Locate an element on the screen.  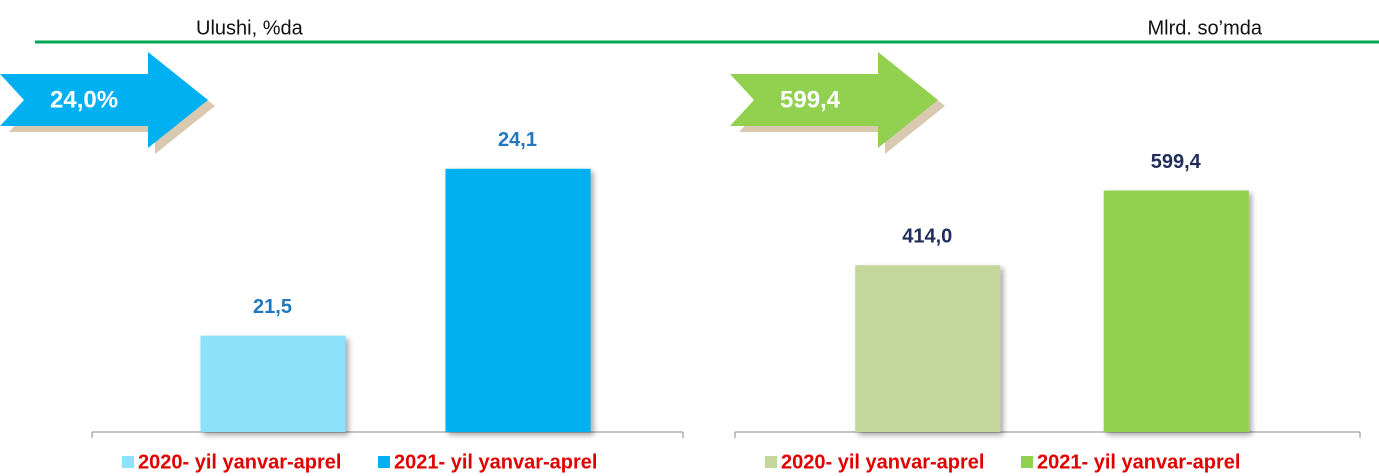
badge-label: 24,0% is located at coordinates (84, 99).